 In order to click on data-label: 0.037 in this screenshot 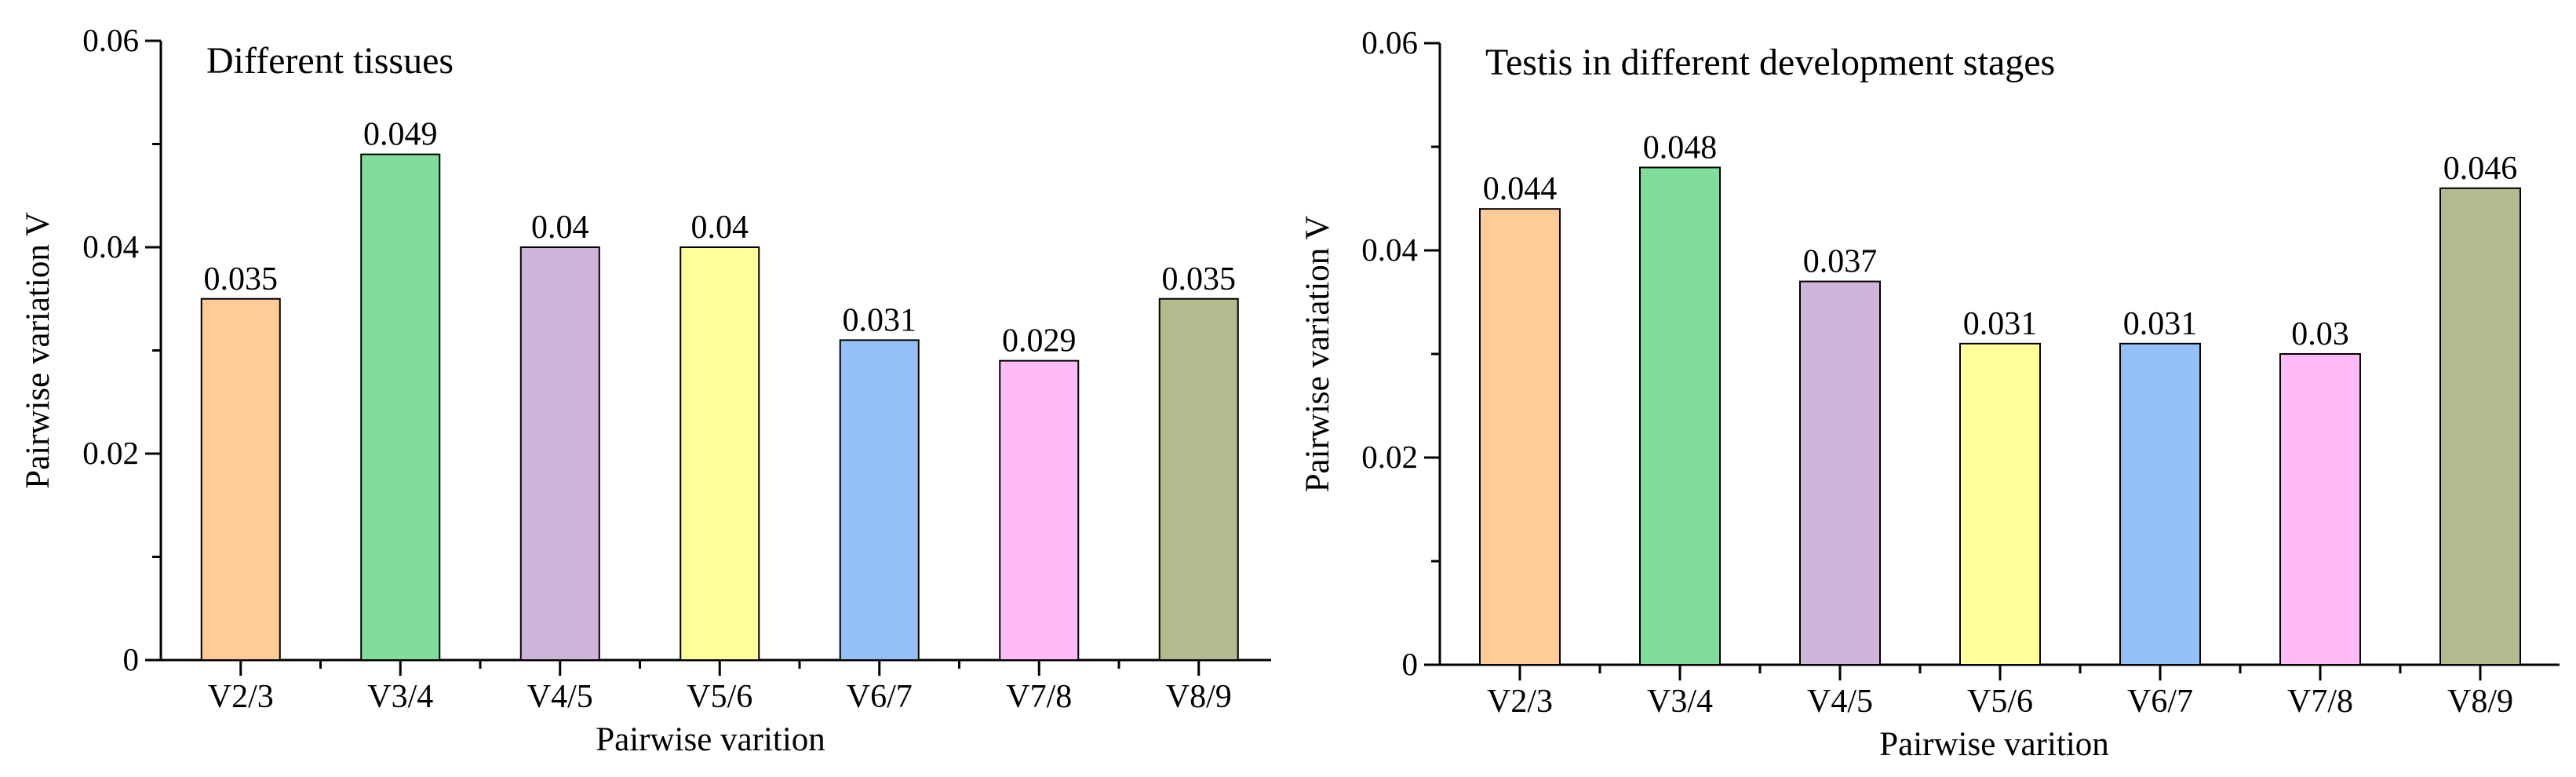, I will do `click(1840, 262)`.